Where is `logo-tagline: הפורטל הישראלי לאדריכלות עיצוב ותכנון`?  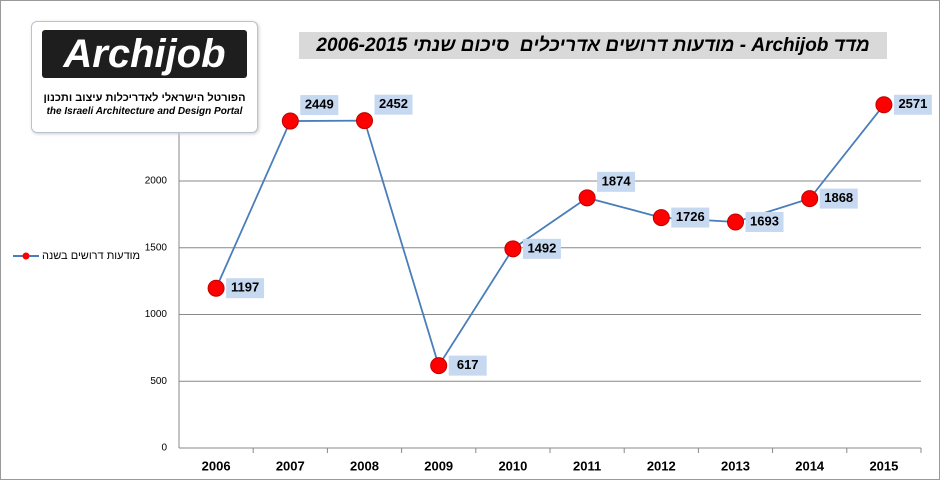 logo-tagline: הפורטל הישראלי לאדריכלות עיצוב ותכנון is located at coordinates (144, 98).